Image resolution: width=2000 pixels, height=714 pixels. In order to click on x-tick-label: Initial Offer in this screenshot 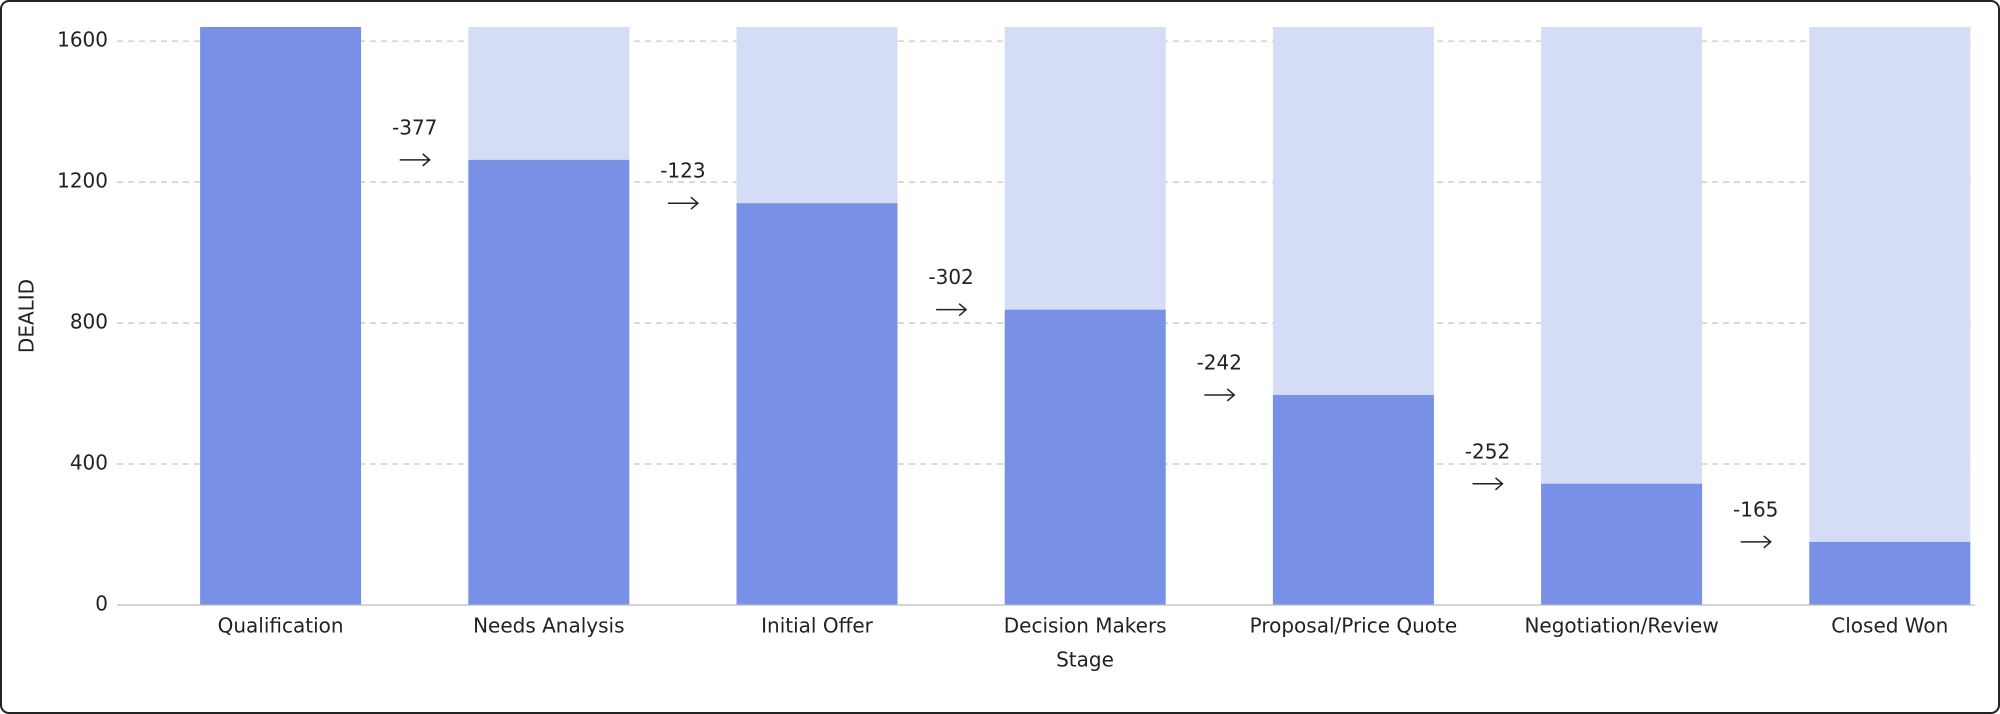, I will do `click(817, 626)`.